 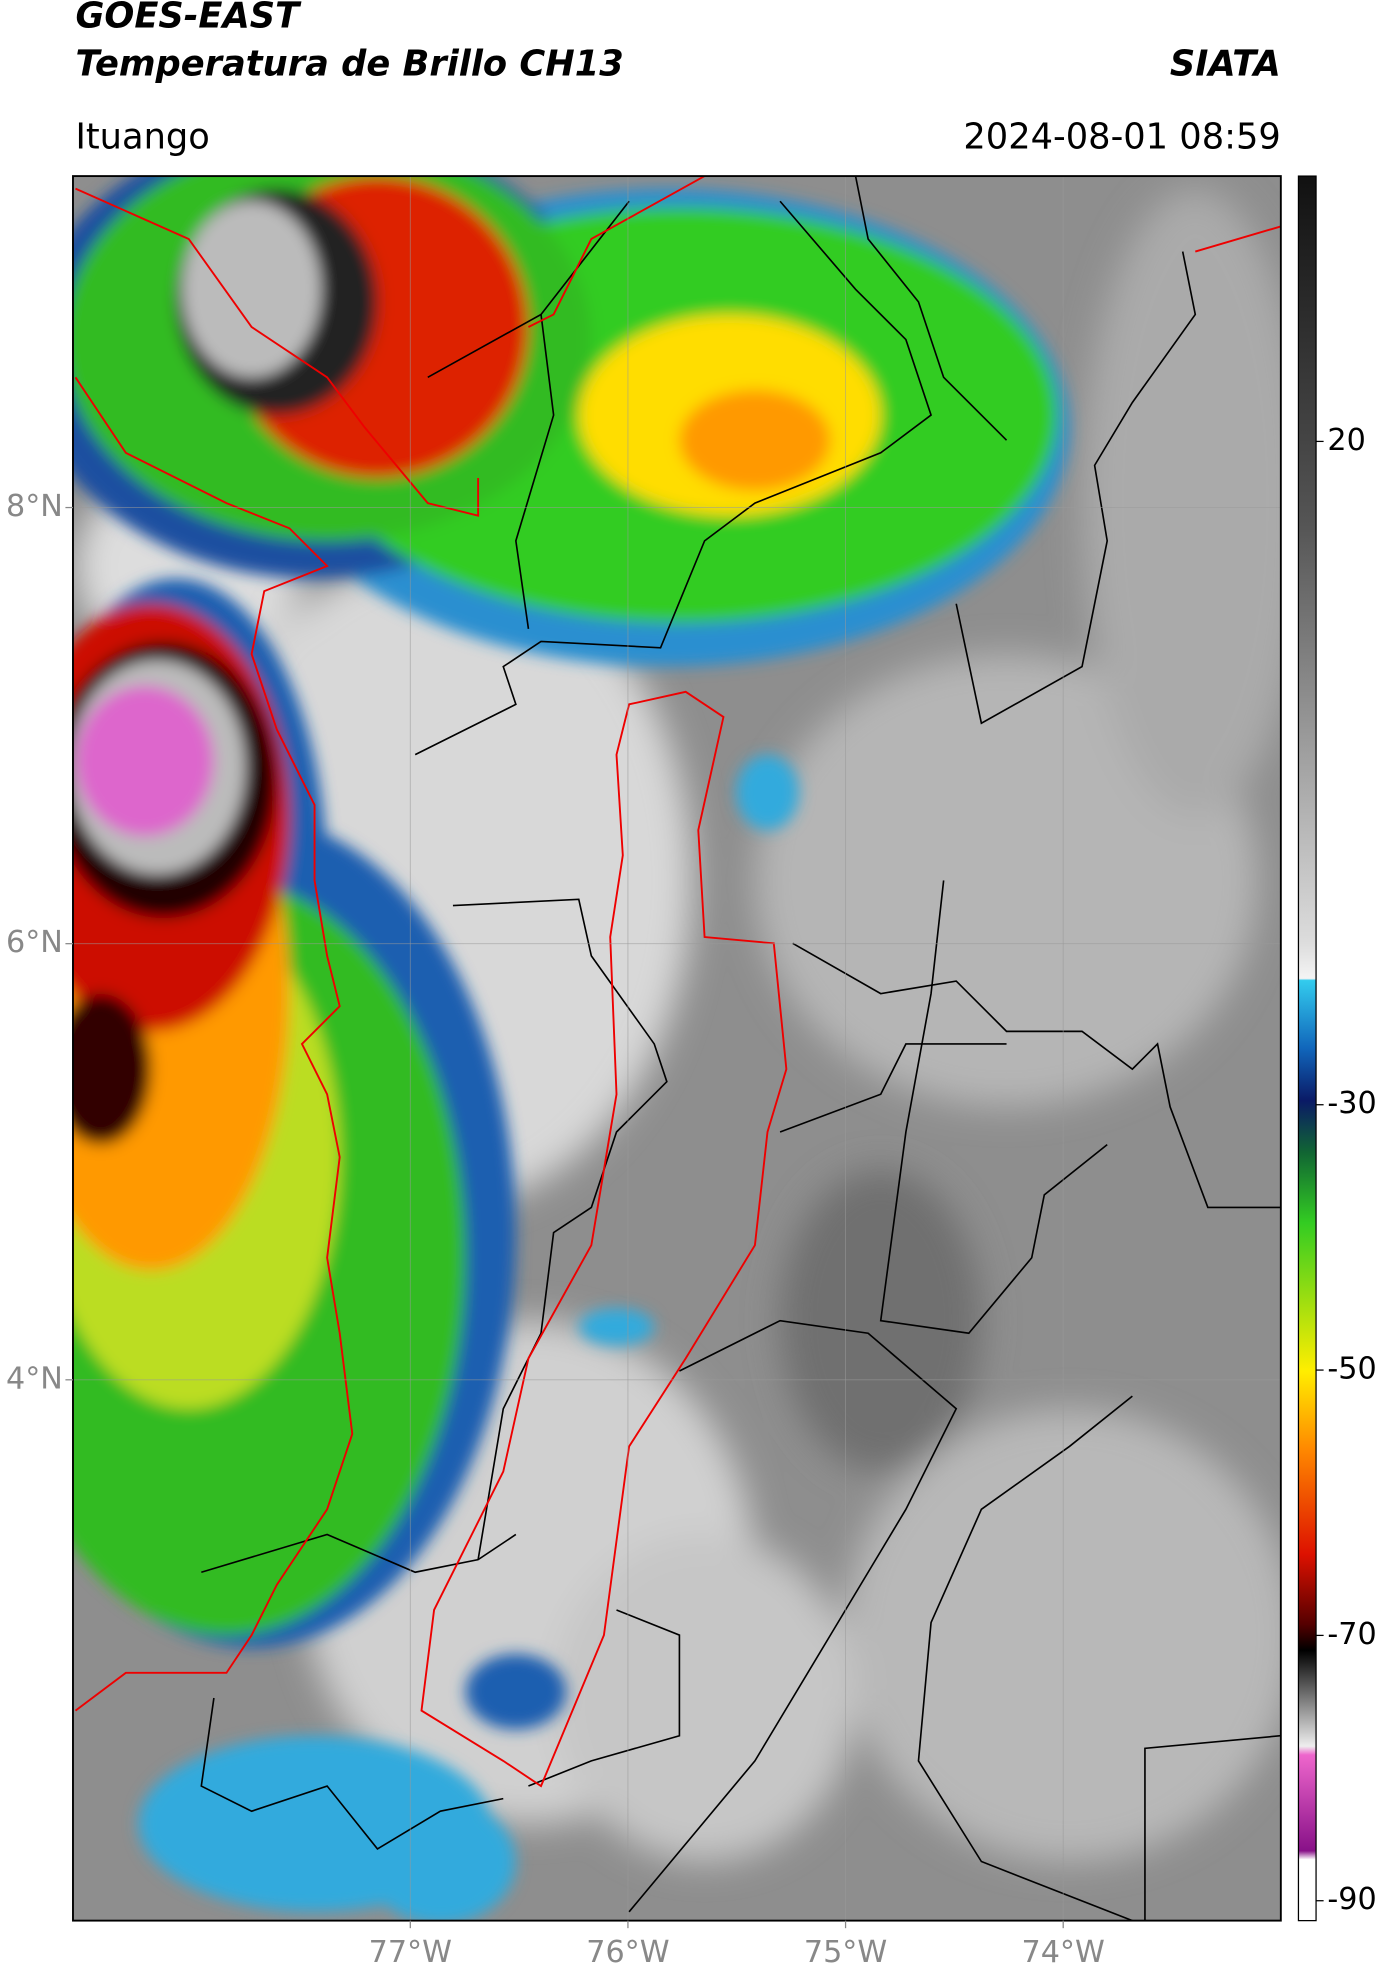 What do you see at coordinates (1307, 1048) in the screenshot?
I see `colorbar` at bounding box center [1307, 1048].